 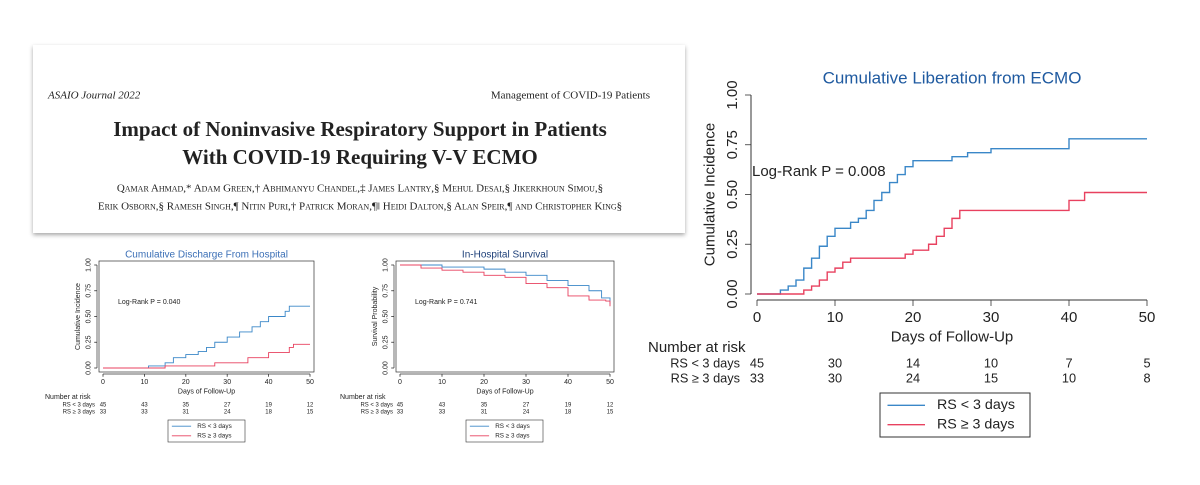 What do you see at coordinates (819, 171) in the screenshot?
I see `annotation: Log-Rank P = 0.008` at bounding box center [819, 171].